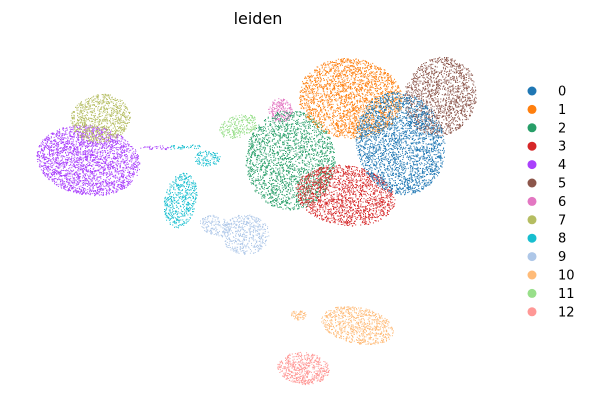 The image size is (590, 411). I want to click on cluster-7-points, so click(100, 118).